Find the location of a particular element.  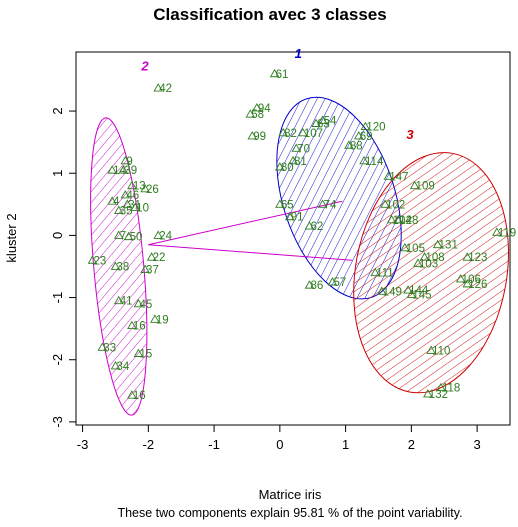

data-point-label: 86 is located at coordinates (316, 286).